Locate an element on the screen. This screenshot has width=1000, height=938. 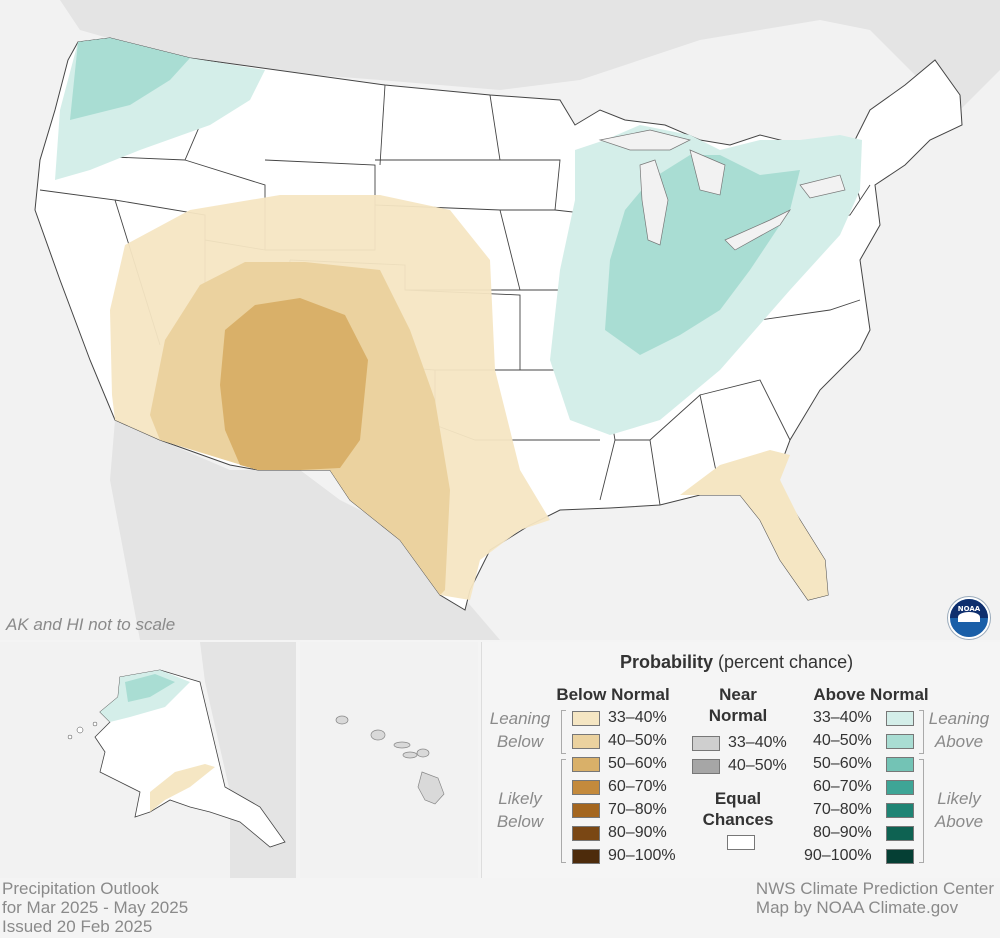
likely-below-bracket is located at coordinates (563, 811).